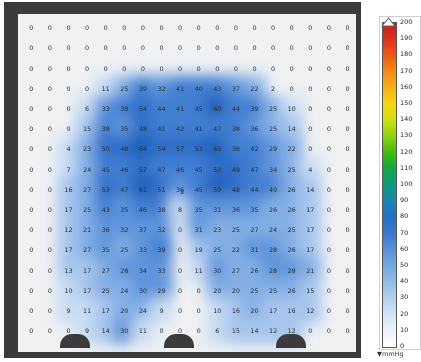 Image resolution: width=421 pixels, height=362 pixels. I want to click on pressure-value: 12, so click(273, 331).